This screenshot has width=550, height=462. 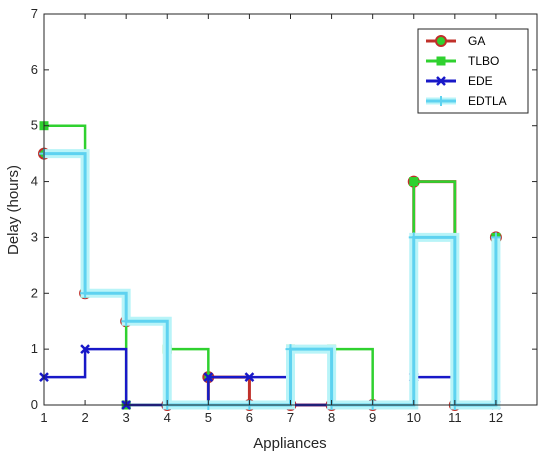 What do you see at coordinates (462, 61) in the screenshot?
I see `legend-entry-tlbo: TLBO` at bounding box center [462, 61].